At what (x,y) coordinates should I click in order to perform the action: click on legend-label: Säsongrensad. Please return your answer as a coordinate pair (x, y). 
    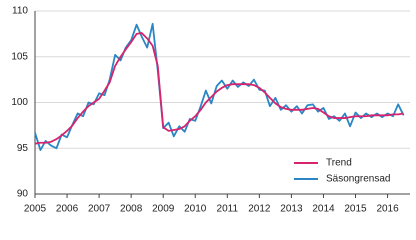
    Looking at the image, I should click on (358, 179).